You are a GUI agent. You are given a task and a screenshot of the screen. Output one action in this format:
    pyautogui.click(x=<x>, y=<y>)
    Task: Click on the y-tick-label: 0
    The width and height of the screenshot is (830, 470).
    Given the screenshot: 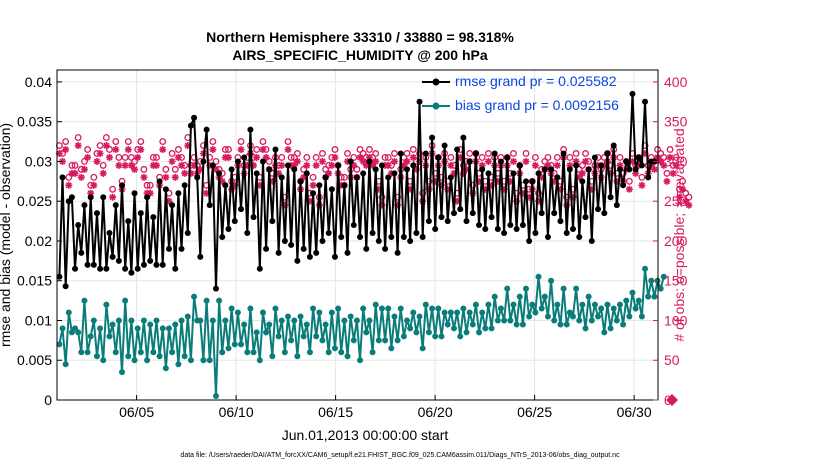 What is the action you would take?
    pyautogui.click(x=48, y=400)
    